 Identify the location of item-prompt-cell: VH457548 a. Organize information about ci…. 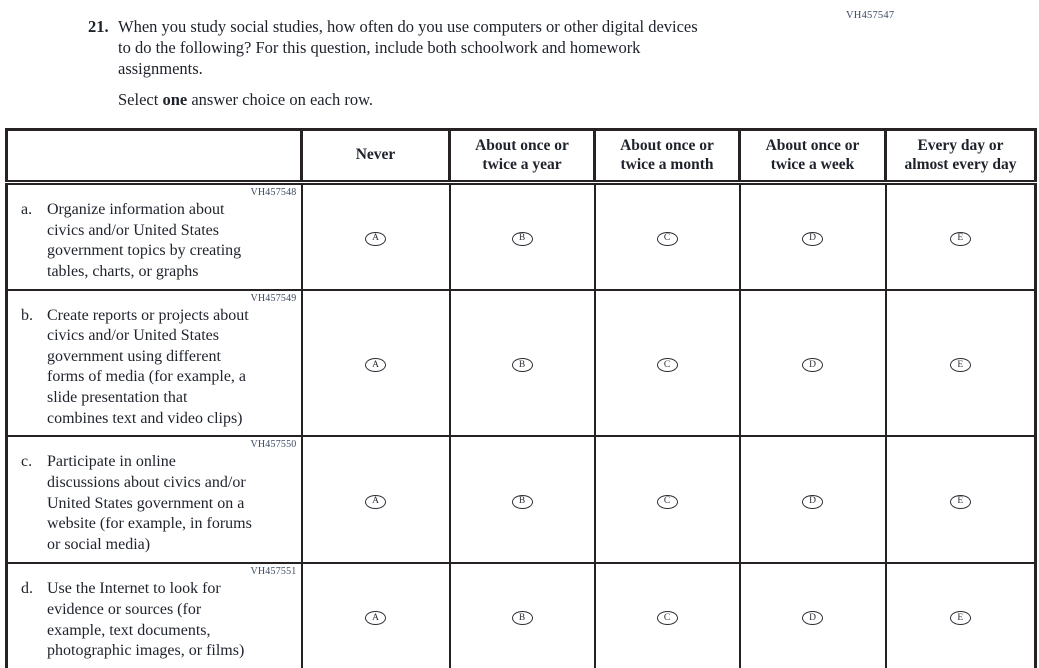
(154, 236).